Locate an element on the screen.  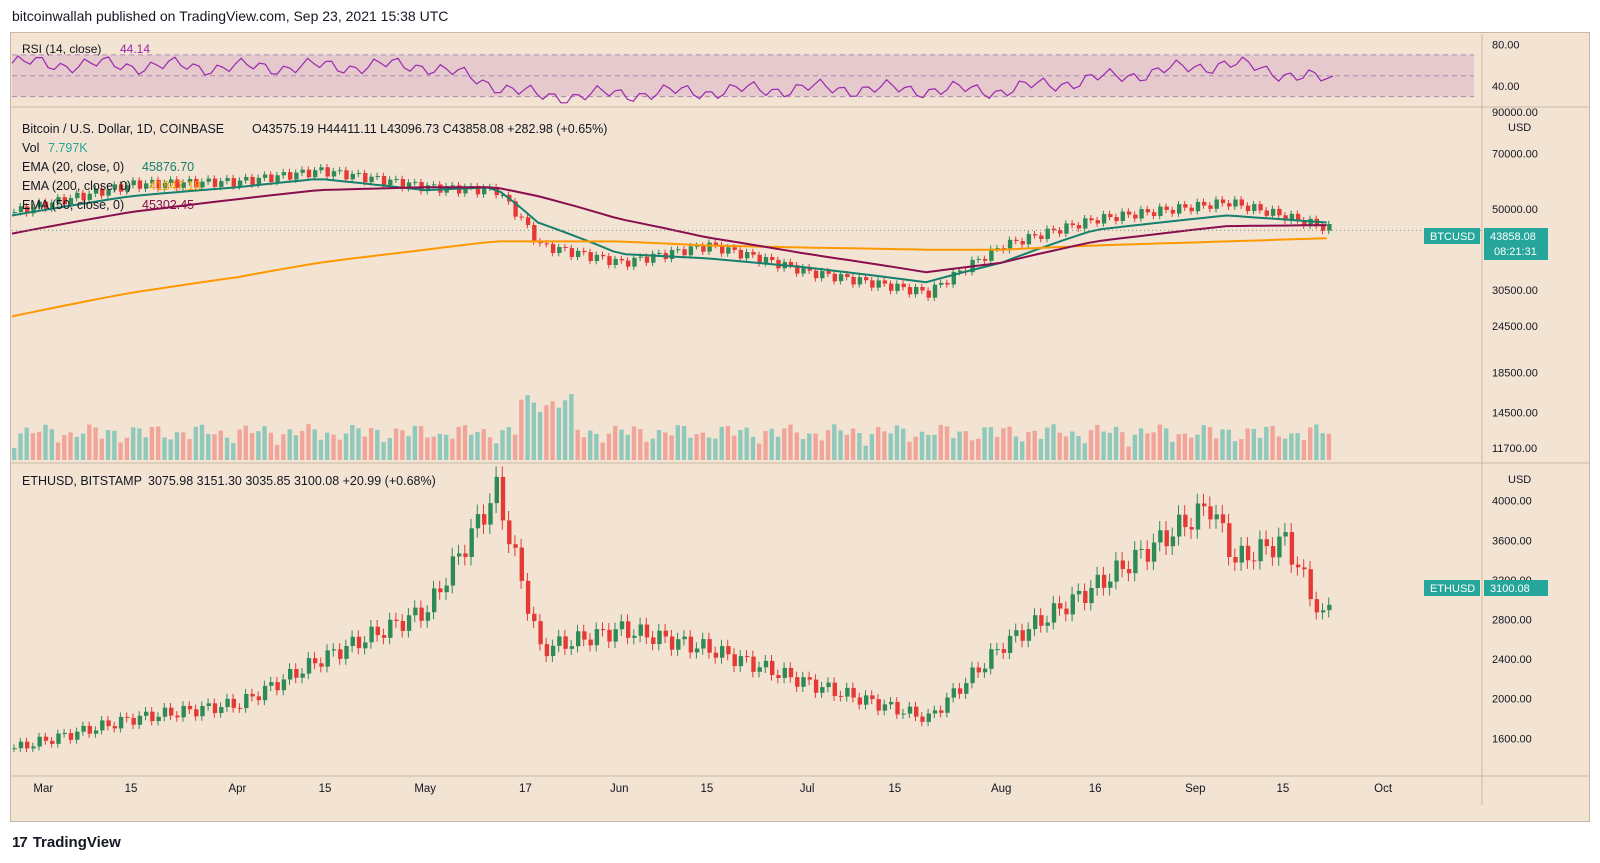
btc-tick: 50000.00 is located at coordinates (1515, 210).